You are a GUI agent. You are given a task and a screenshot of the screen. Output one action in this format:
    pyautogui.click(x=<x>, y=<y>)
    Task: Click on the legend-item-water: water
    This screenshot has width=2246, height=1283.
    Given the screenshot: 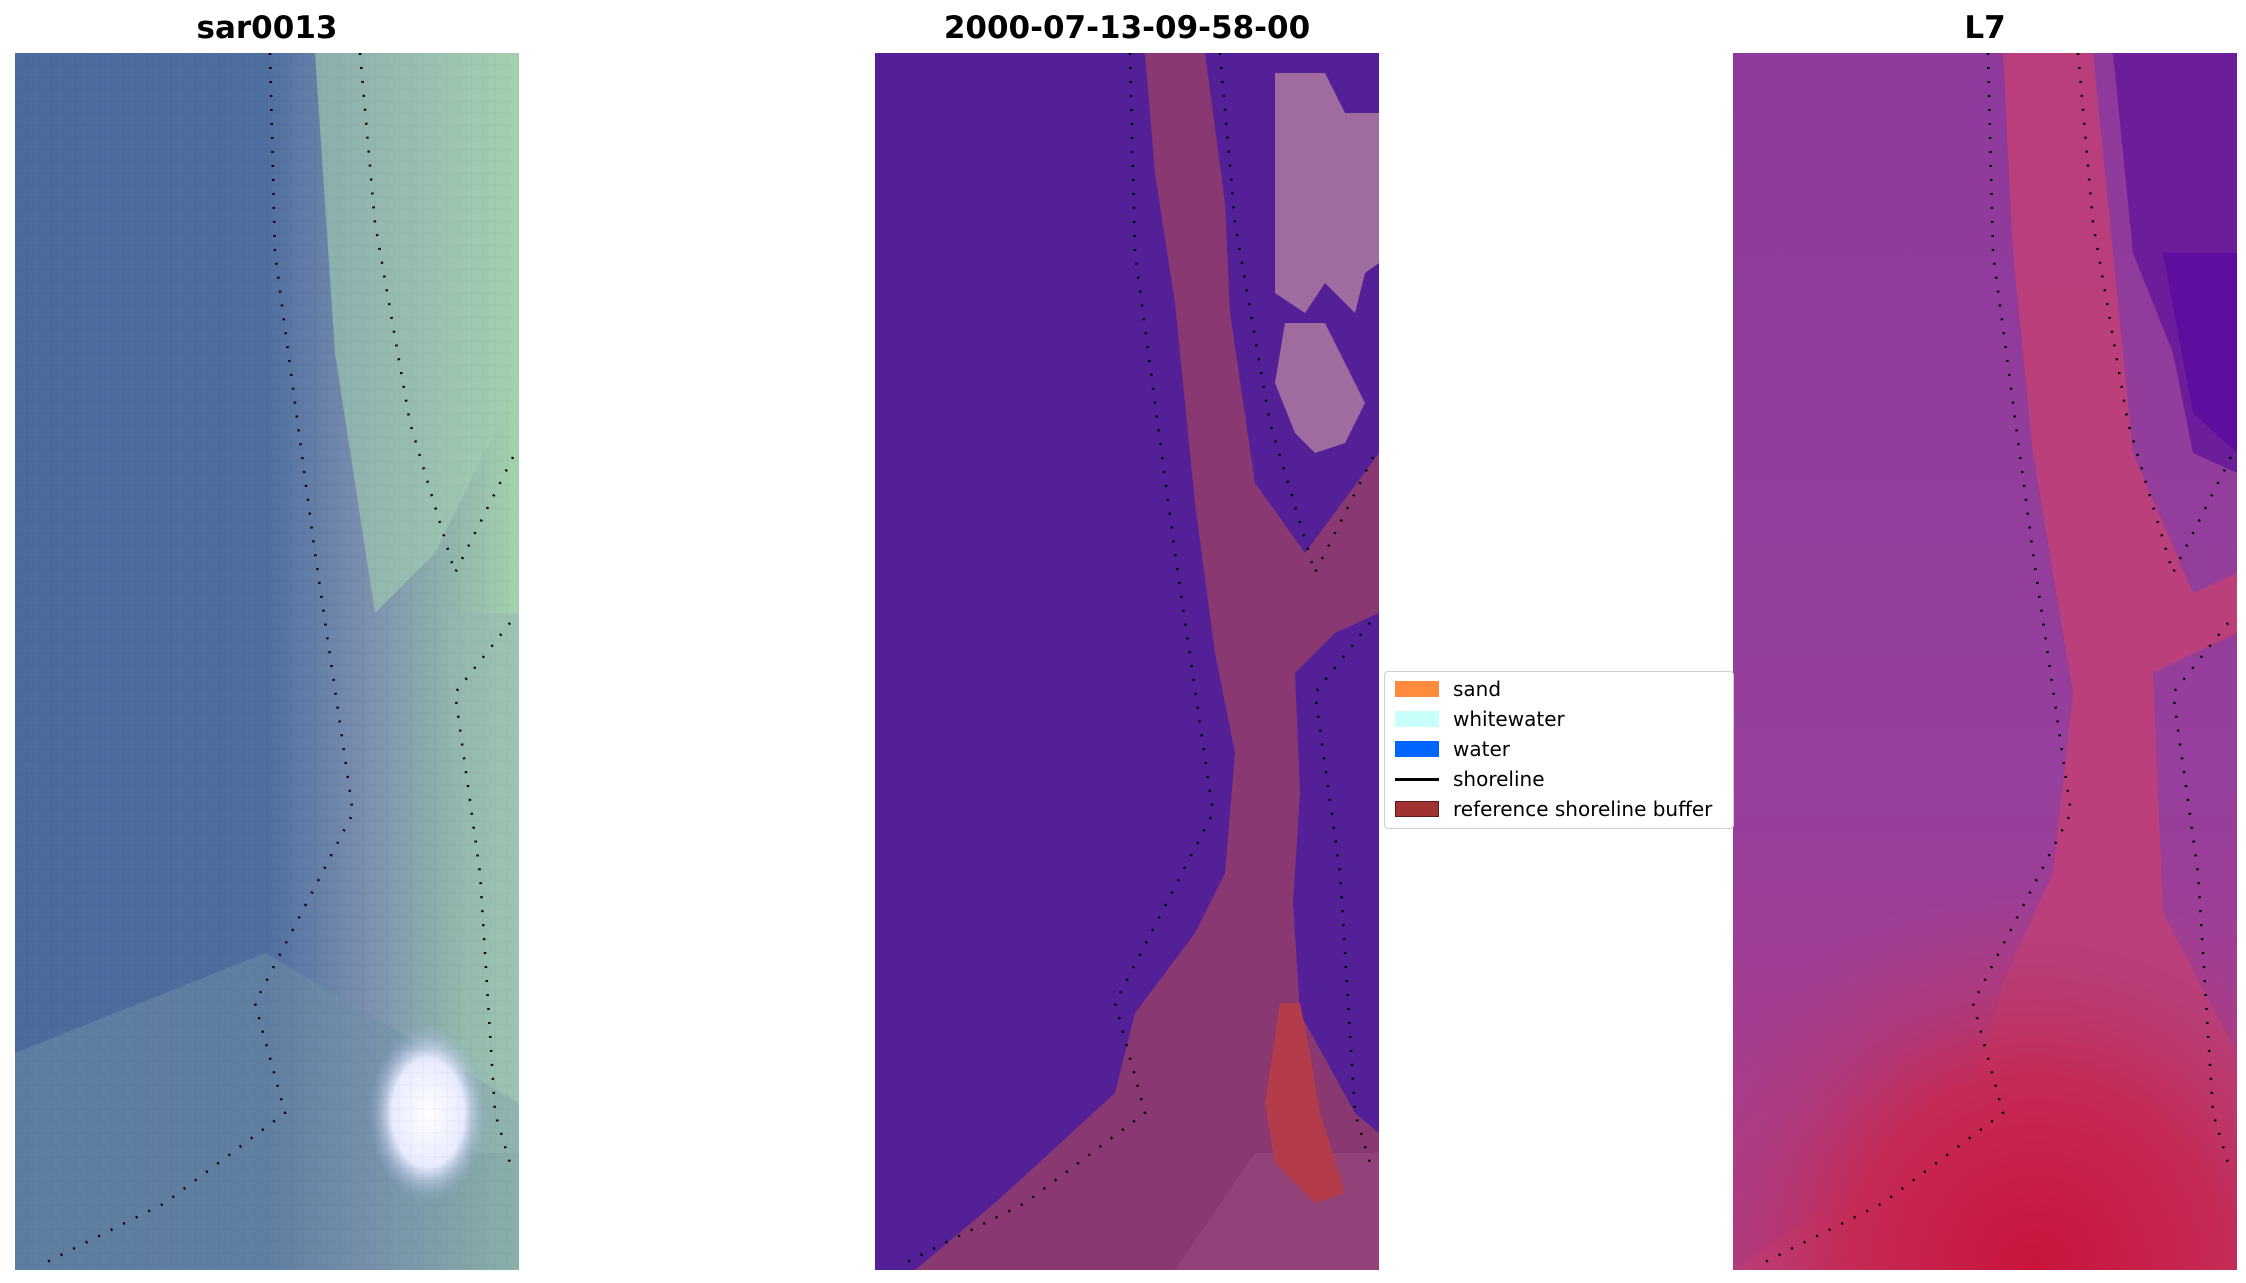 What is the action you would take?
    pyautogui.click(x=1452, y=749)
    